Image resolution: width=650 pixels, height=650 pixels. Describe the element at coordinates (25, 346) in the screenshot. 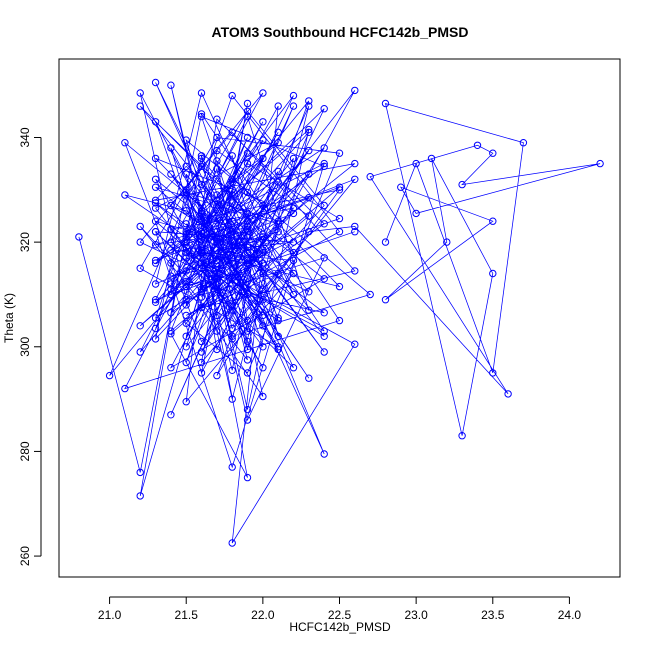

I see `y-tick-label: 300` at that location.